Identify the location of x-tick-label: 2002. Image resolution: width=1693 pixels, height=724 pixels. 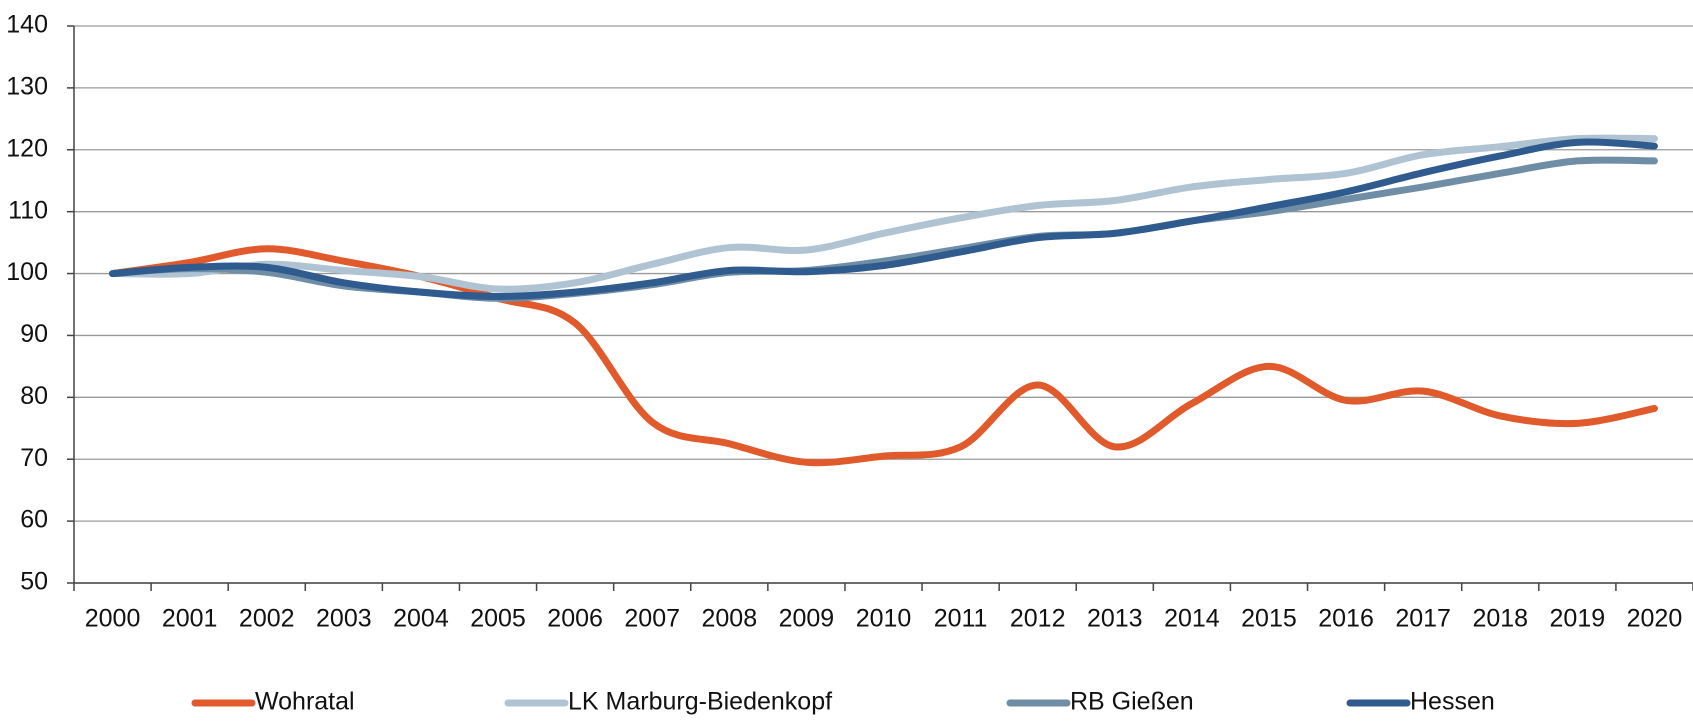
(267, 619).